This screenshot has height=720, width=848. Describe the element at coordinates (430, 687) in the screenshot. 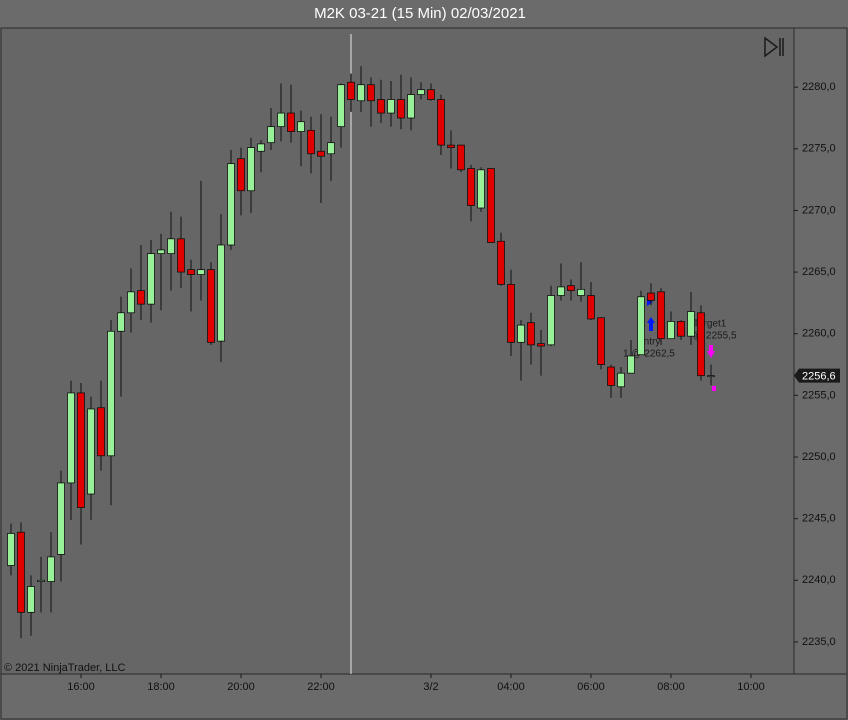

I see `x-tick-label: 3/2` at that location.